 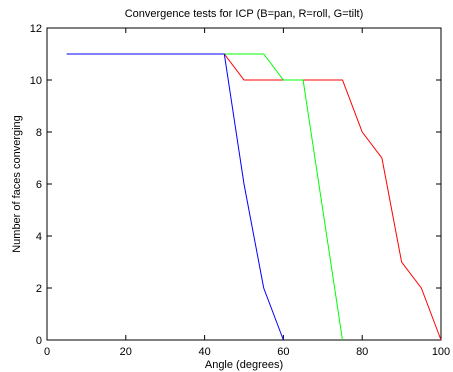 I want to click on x-tick-label: 20, so click(x=126, y=352).